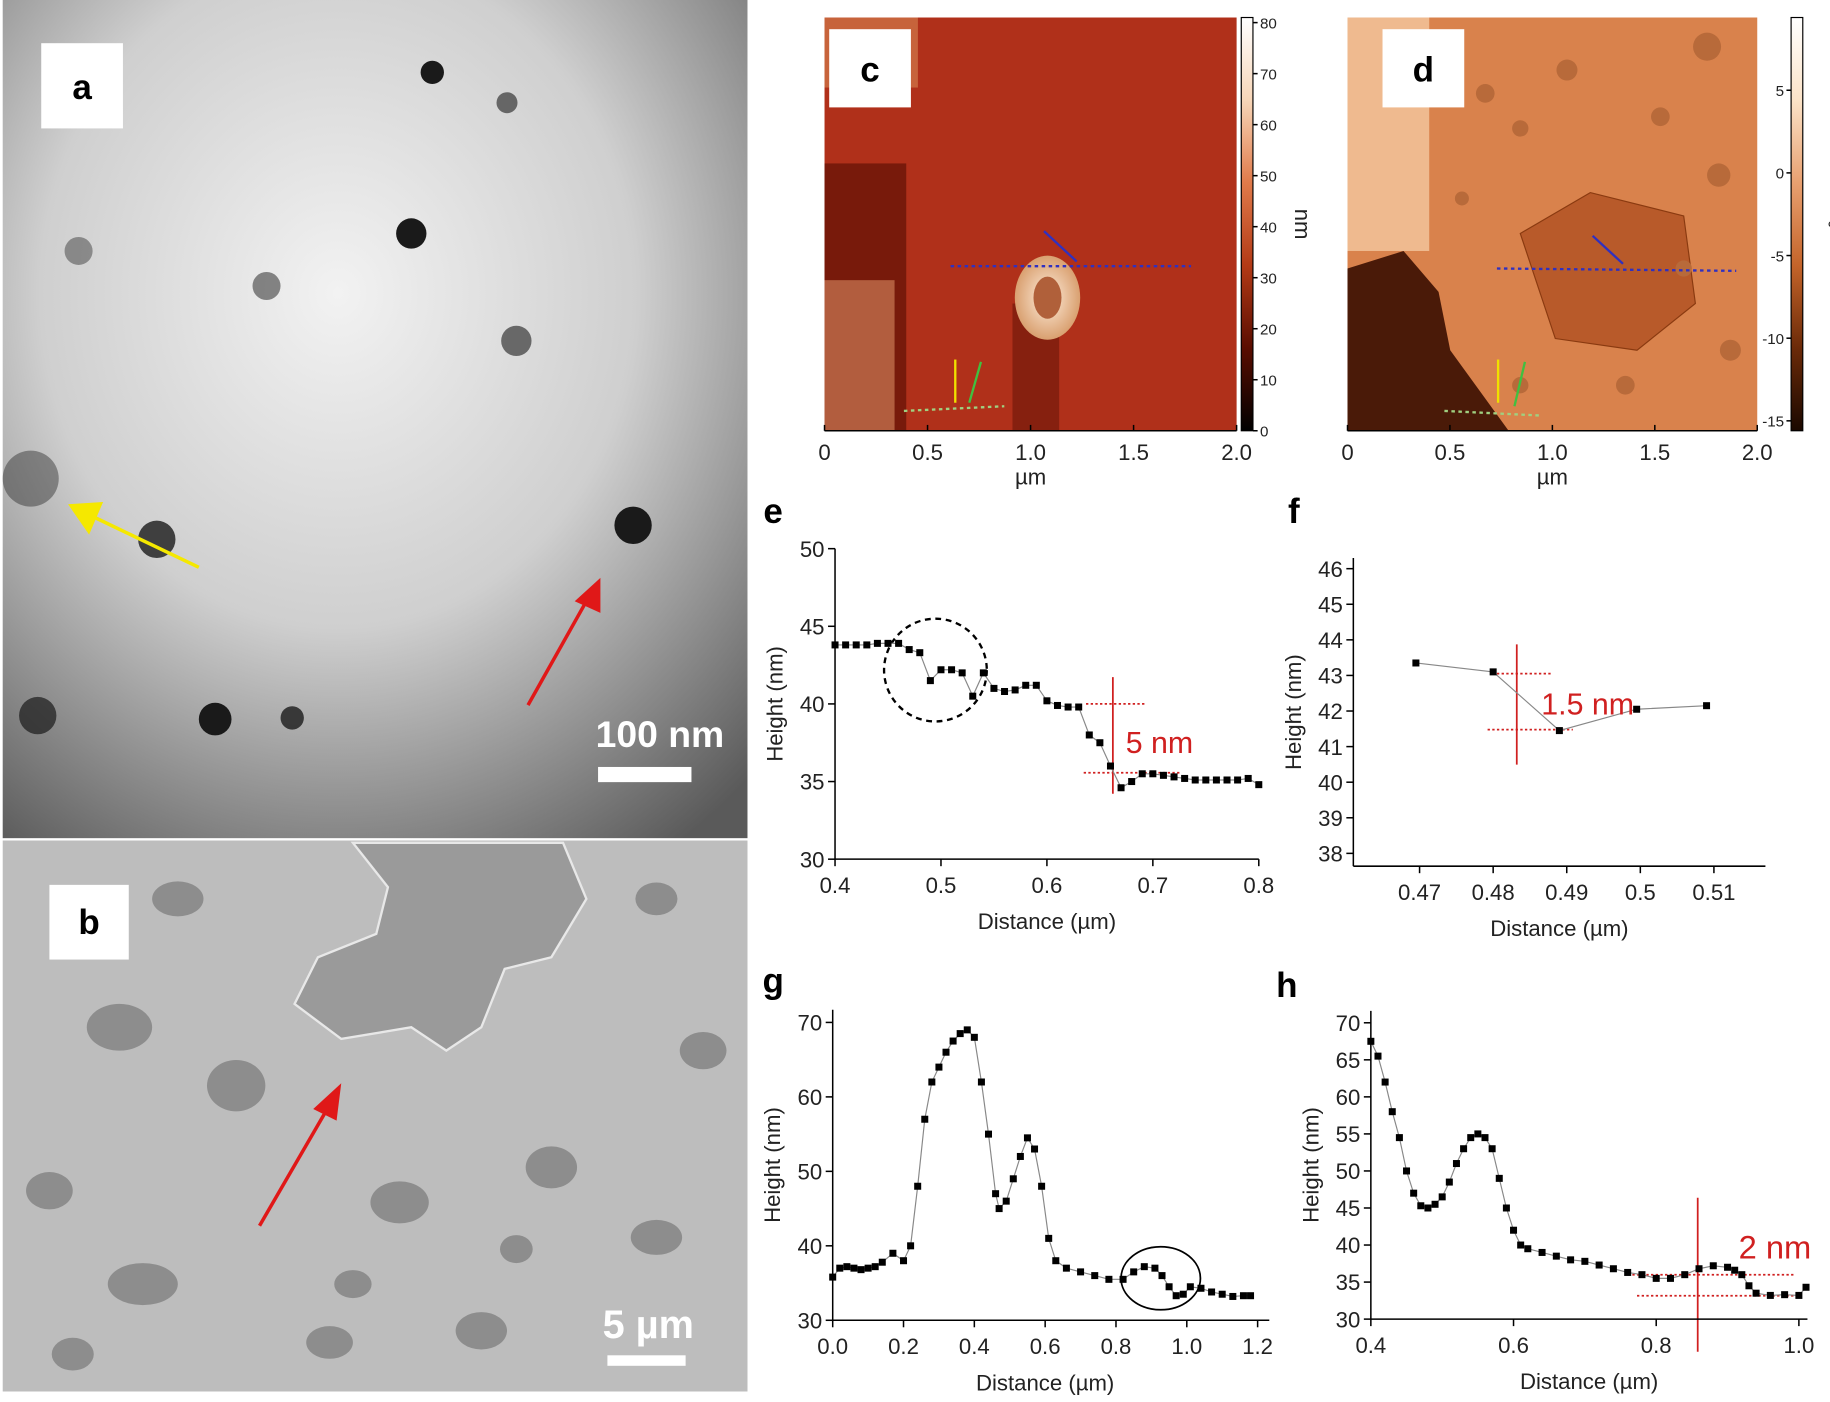 This screenshot has height=1402, width=1830. What do you see at coordinates (810, 1320) in the screenshot?
I see `y-tick-label: 30` at bounding box center [810, 1320].